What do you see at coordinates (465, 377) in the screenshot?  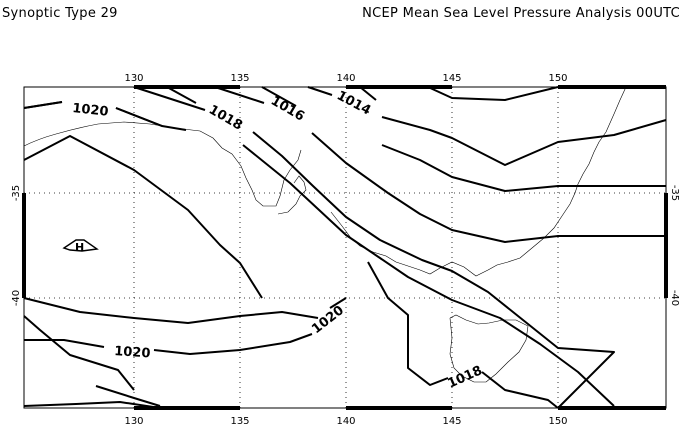 I see `contour-label-1018-south: 1018` at bounding box center [465, 377].